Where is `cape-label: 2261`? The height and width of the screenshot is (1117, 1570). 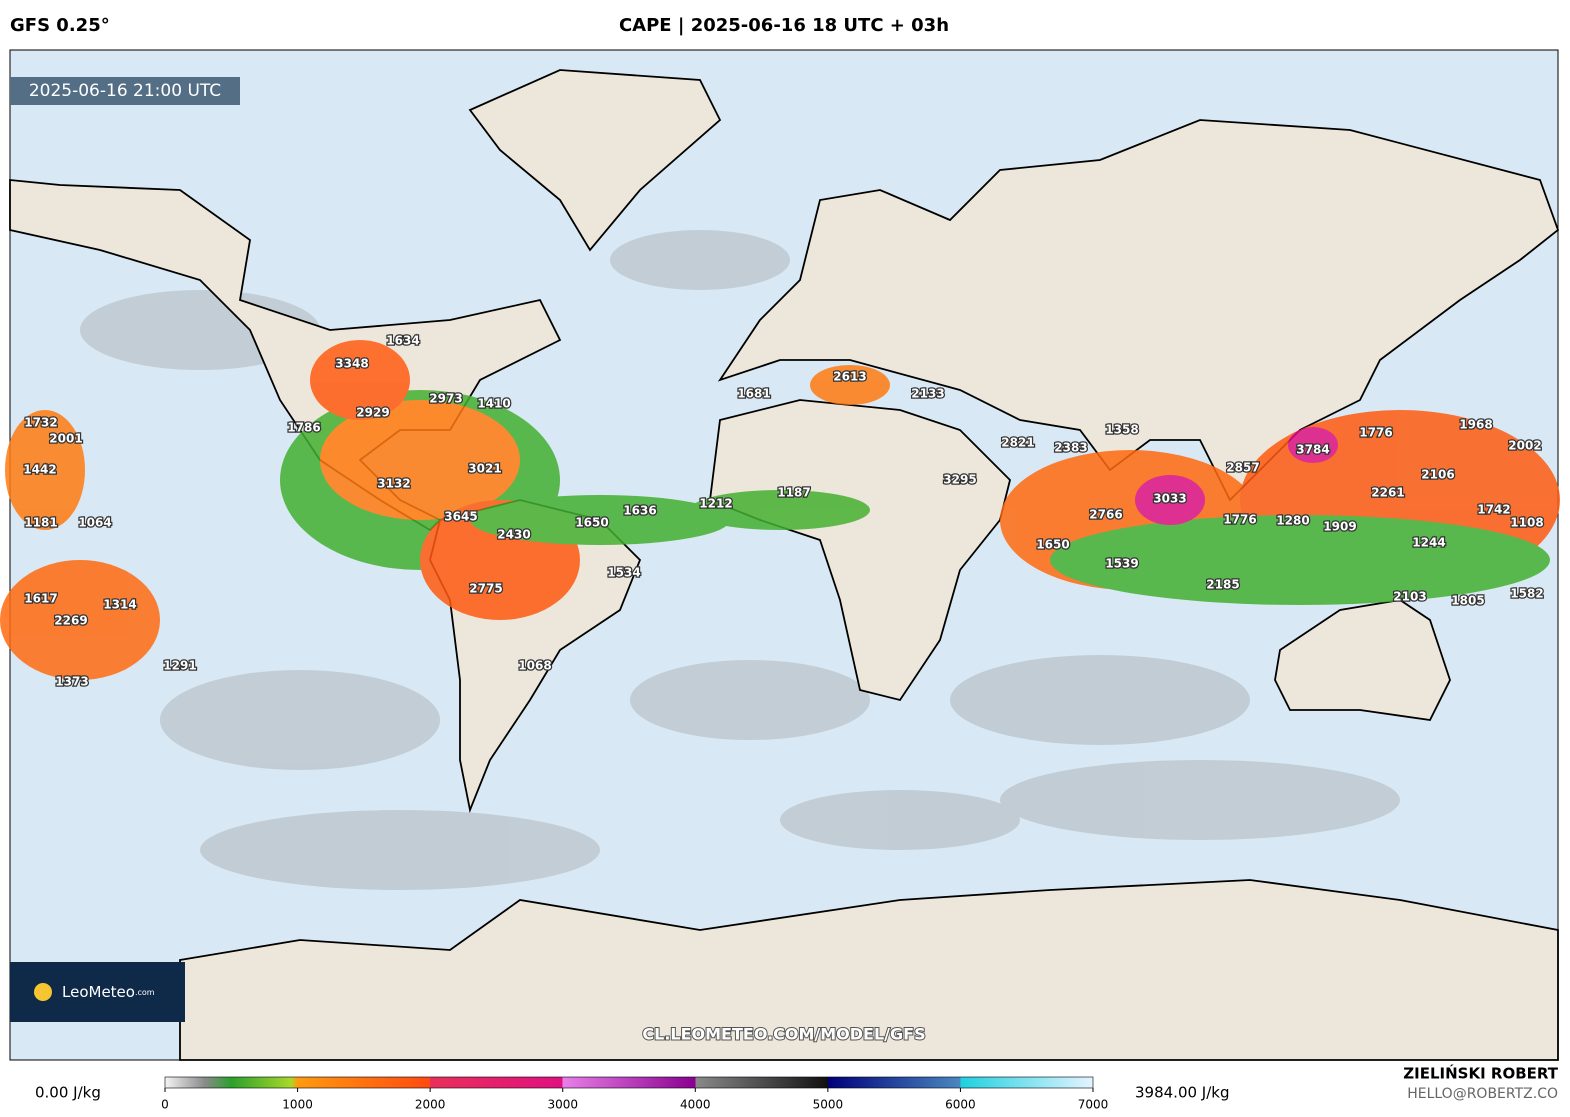 cape-label: 2261 is located at coordinates (1387, 493).